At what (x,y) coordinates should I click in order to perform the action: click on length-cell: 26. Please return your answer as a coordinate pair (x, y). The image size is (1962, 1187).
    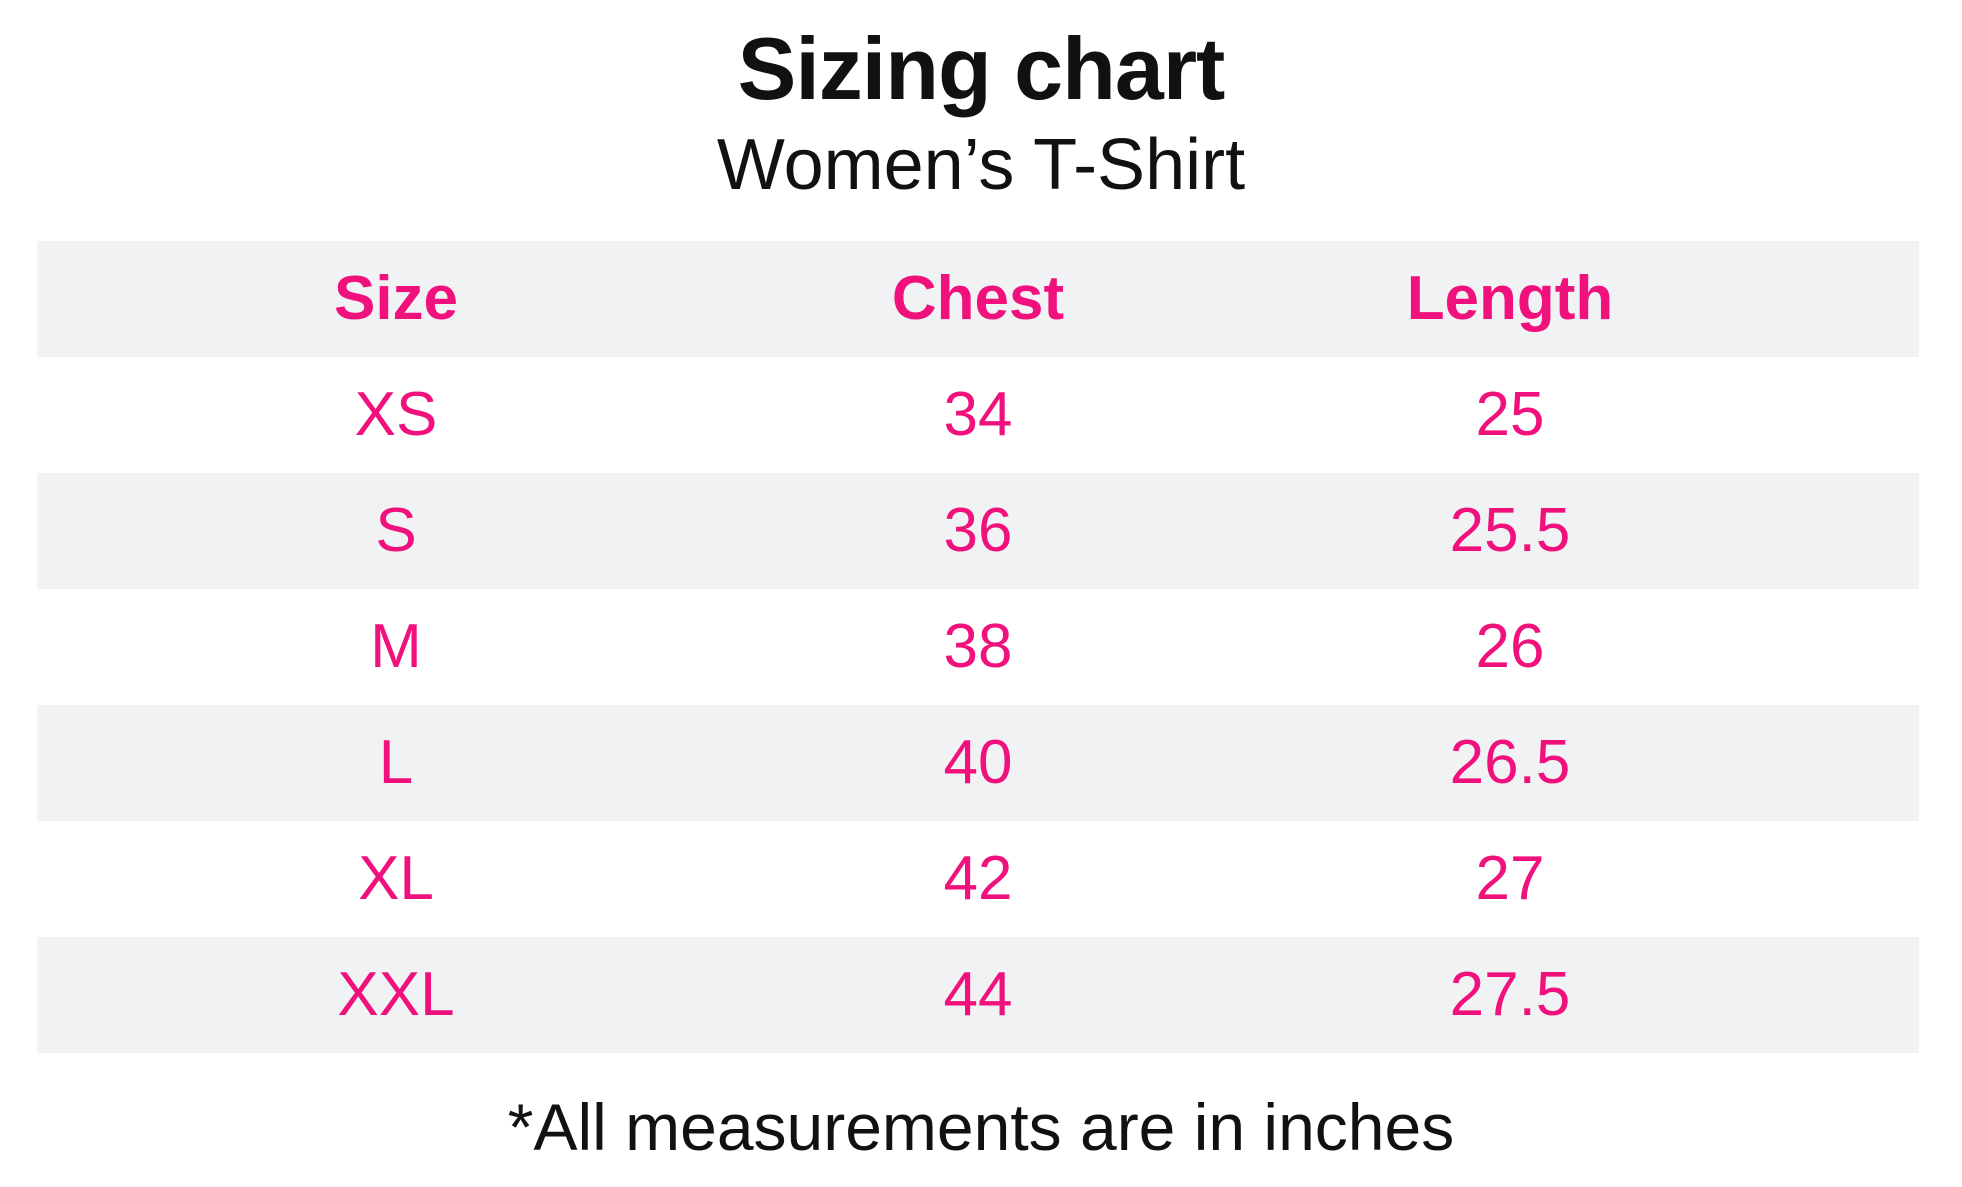
    Looking at the image, I should click on (1510, 646).